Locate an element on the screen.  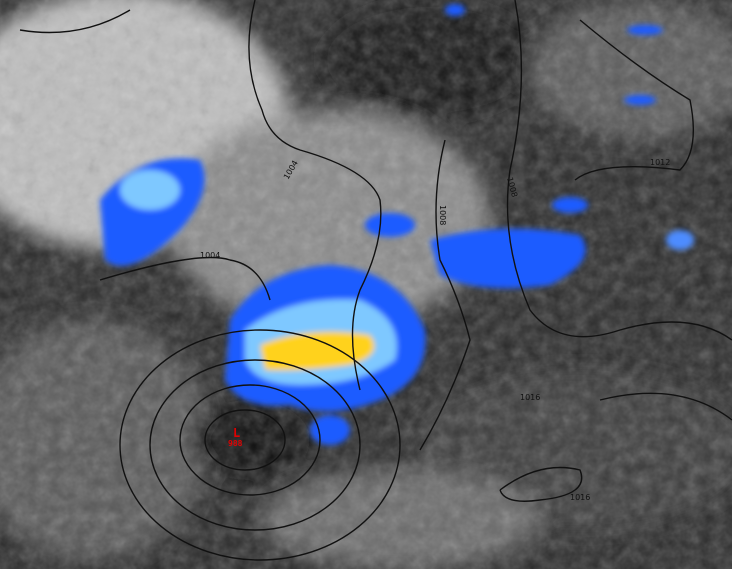
low-pressure-value: 988 is located at coordinates (235, 443).